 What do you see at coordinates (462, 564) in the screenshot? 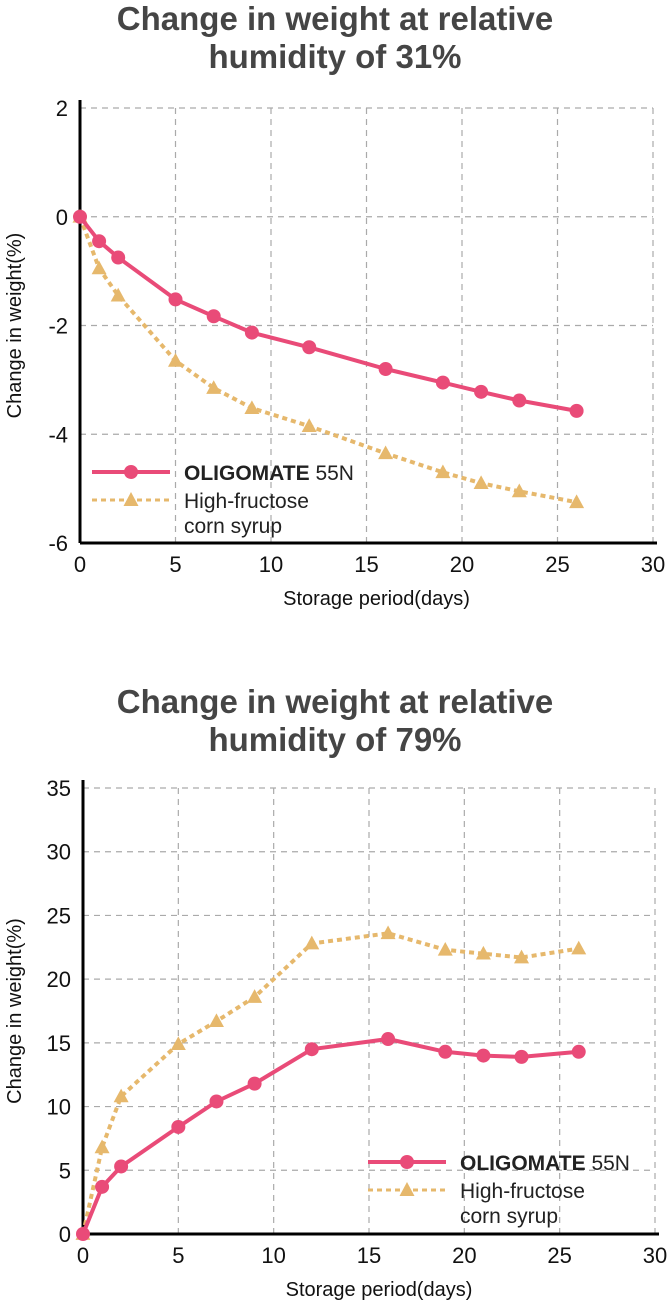
I see `x-tick-label: 20` at bounding box center [462, 564].